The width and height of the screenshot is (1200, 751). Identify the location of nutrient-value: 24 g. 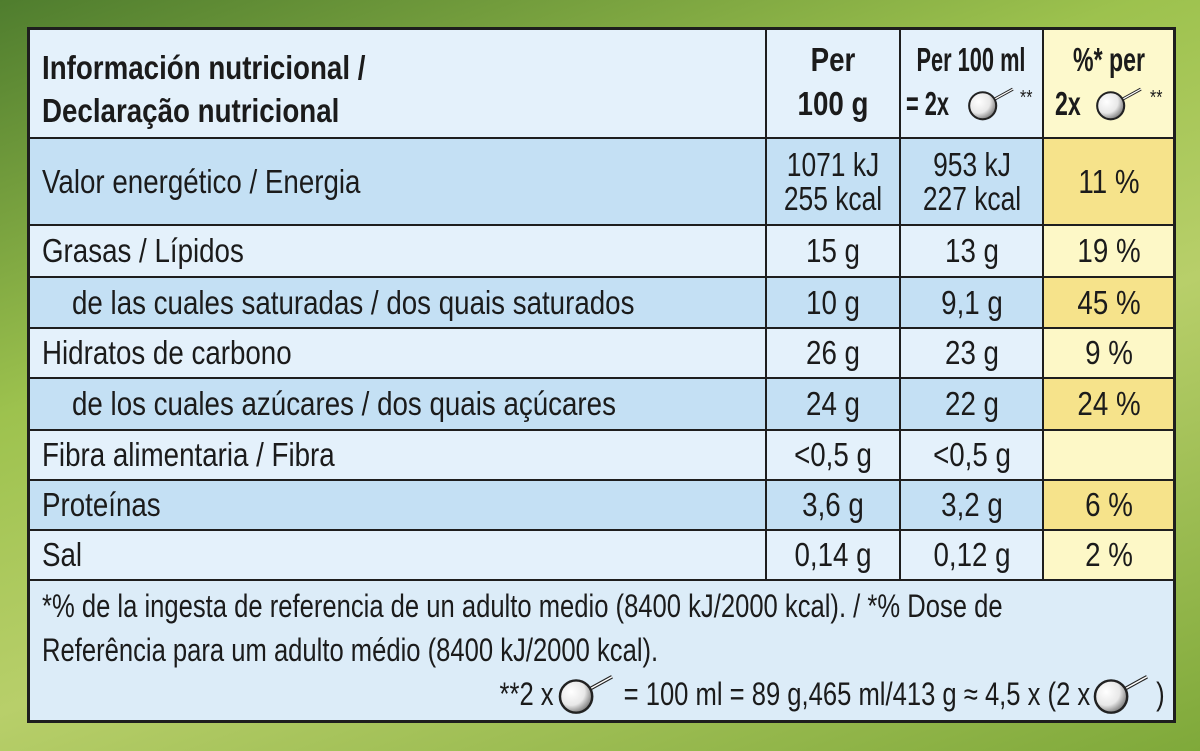
(833, 403).